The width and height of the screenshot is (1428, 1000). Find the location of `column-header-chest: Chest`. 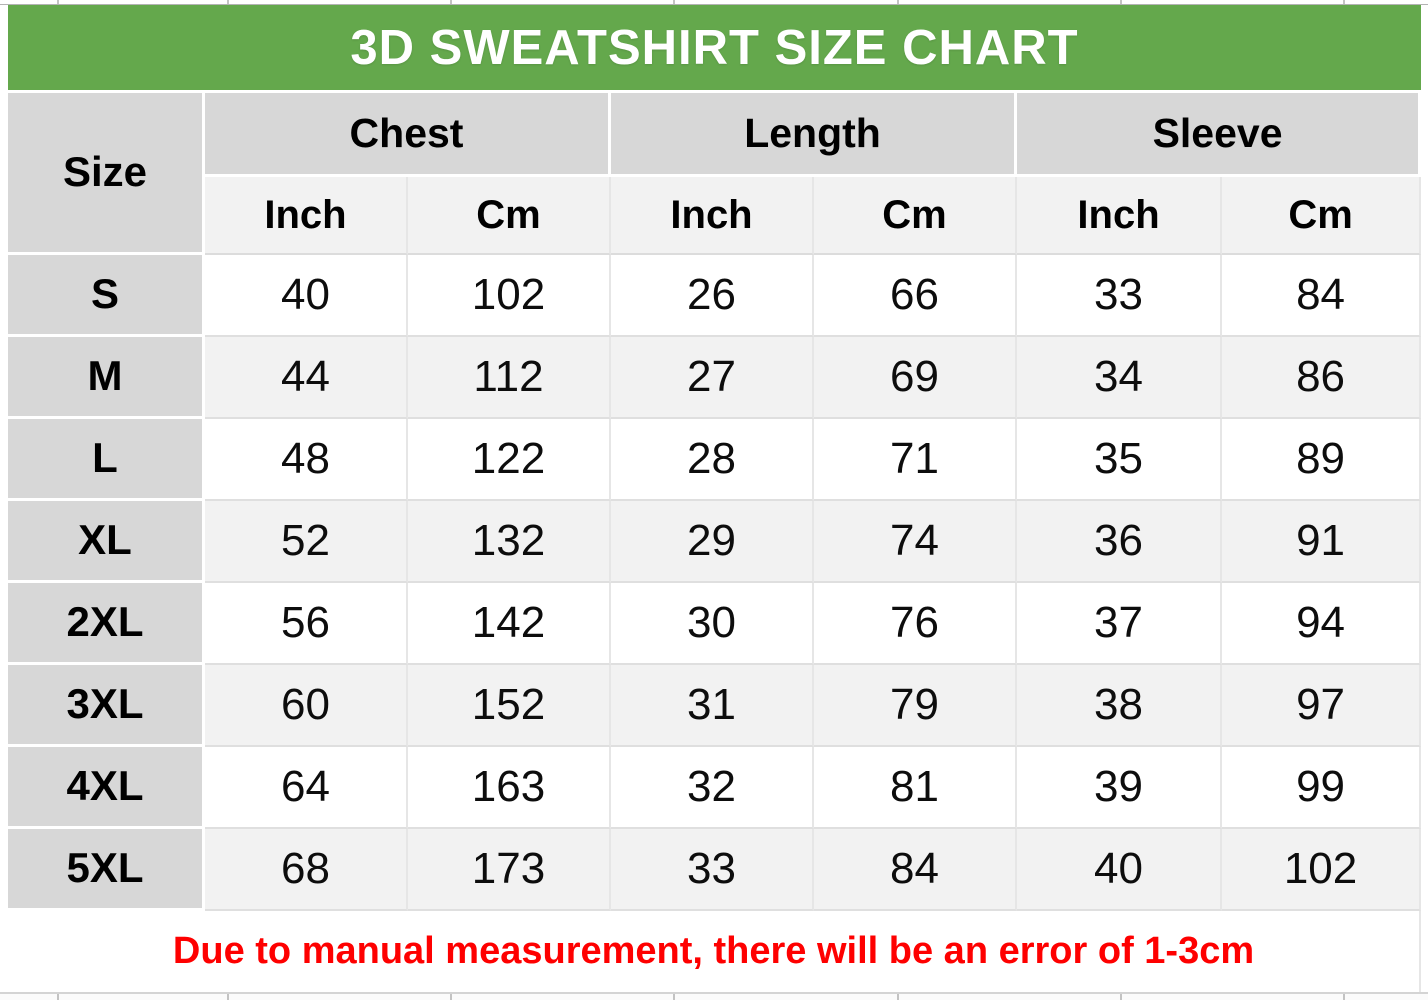

column-header-chest: Chest is located at coordinates (408, 135).